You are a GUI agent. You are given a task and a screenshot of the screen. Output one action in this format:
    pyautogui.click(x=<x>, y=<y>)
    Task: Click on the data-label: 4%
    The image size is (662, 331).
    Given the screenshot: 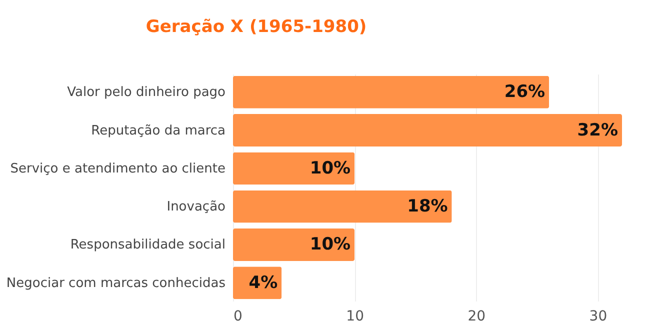 What is the action you would take?
    pyautogui.click(x=263, y=282)
    